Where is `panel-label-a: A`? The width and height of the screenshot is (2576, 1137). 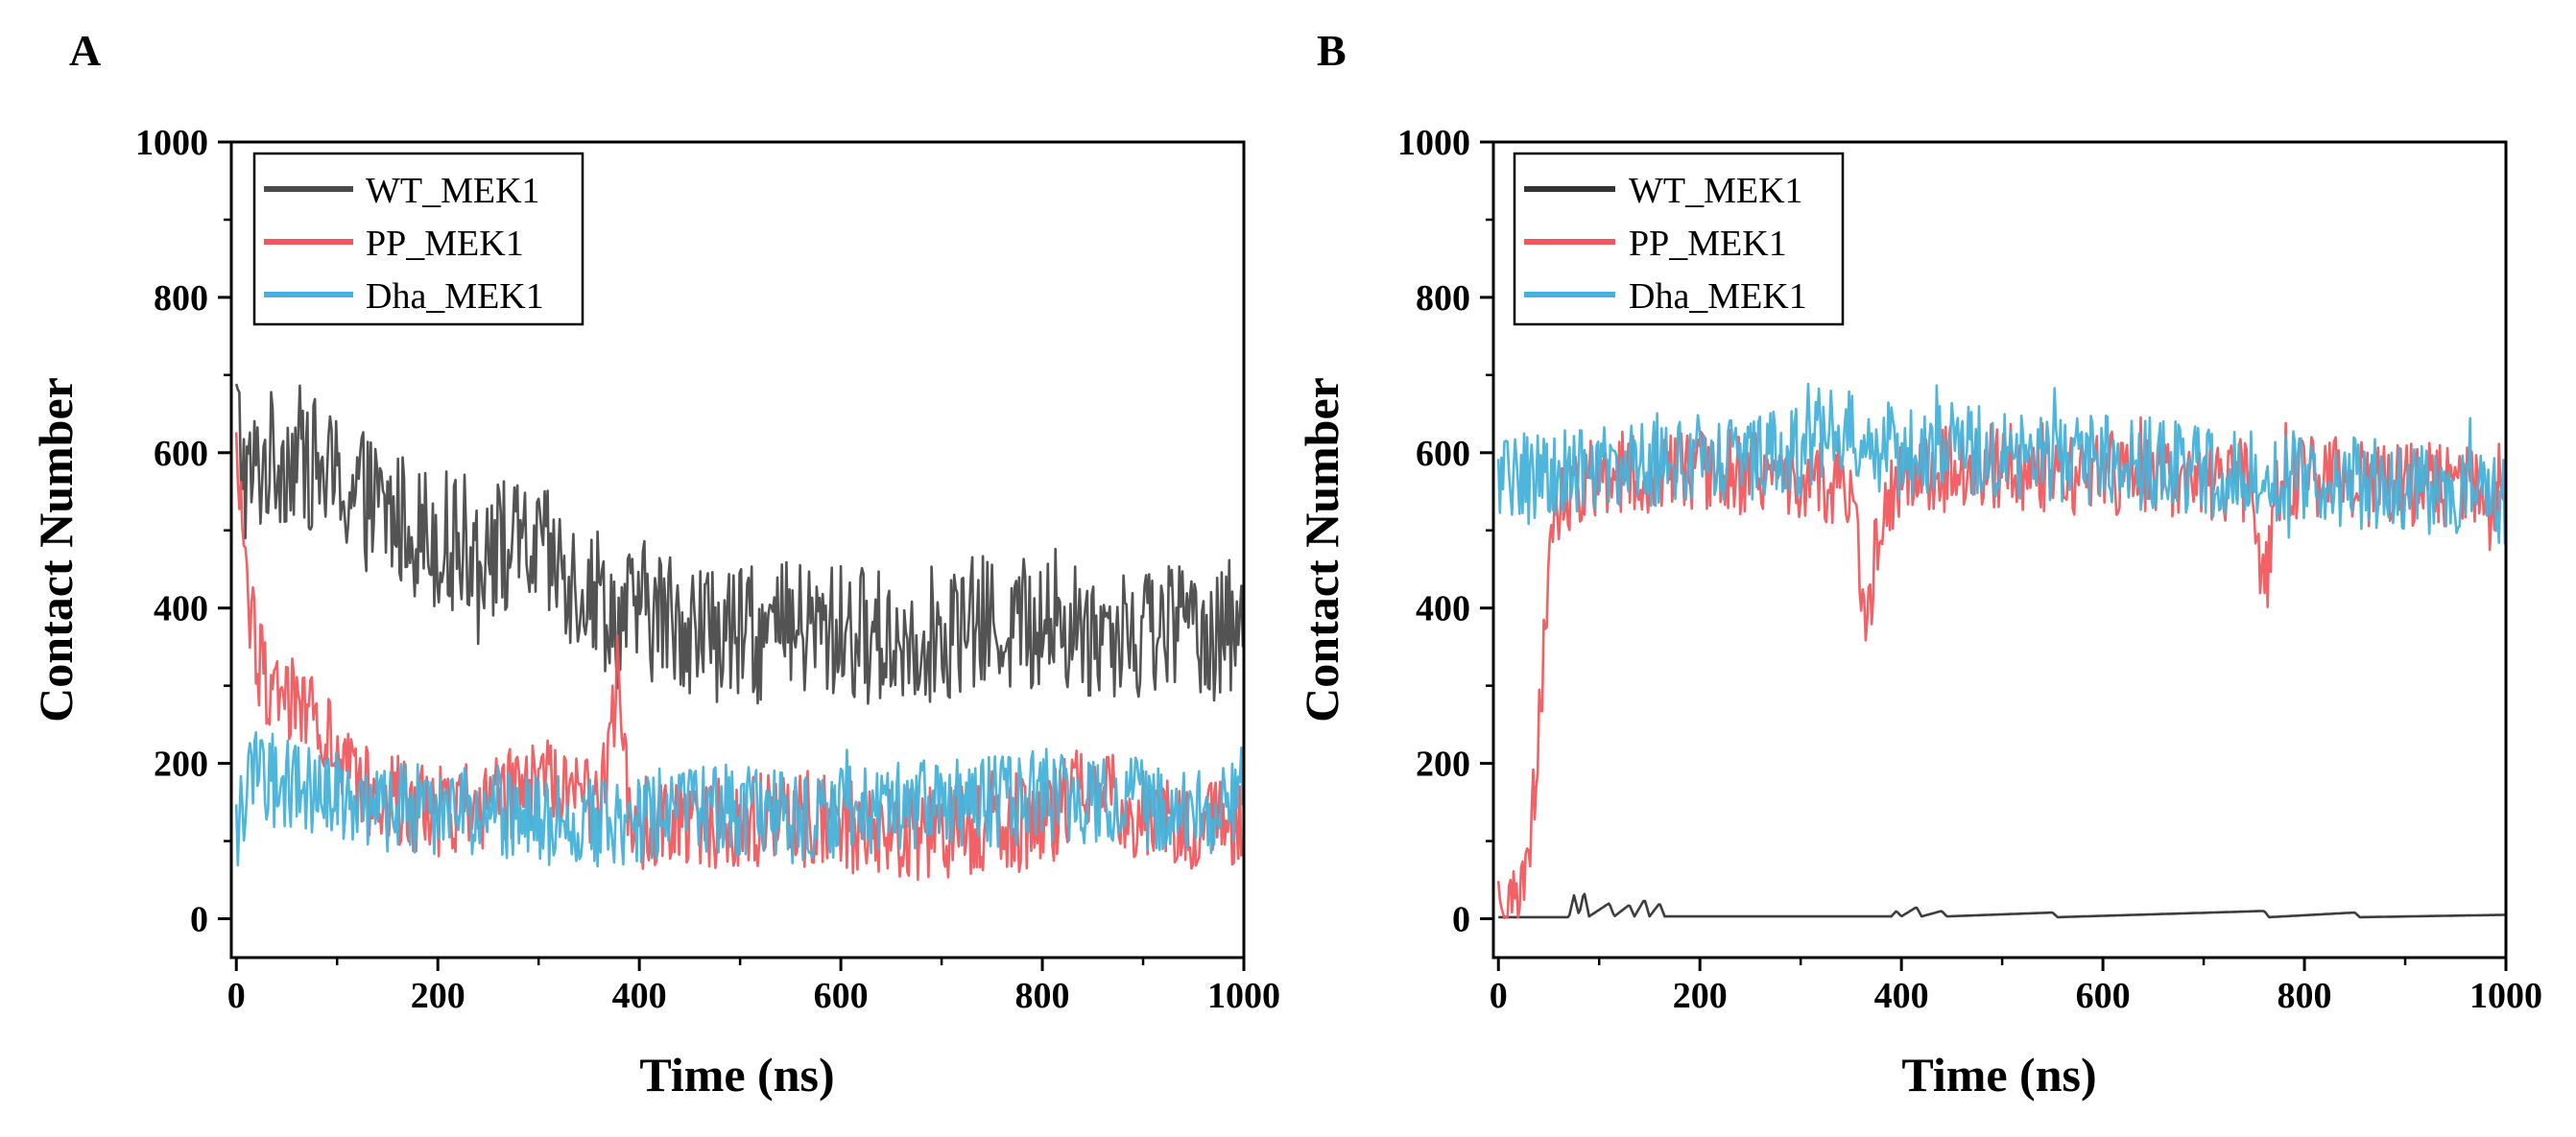 panel-label-a: A is located at coordinates (85, 50).